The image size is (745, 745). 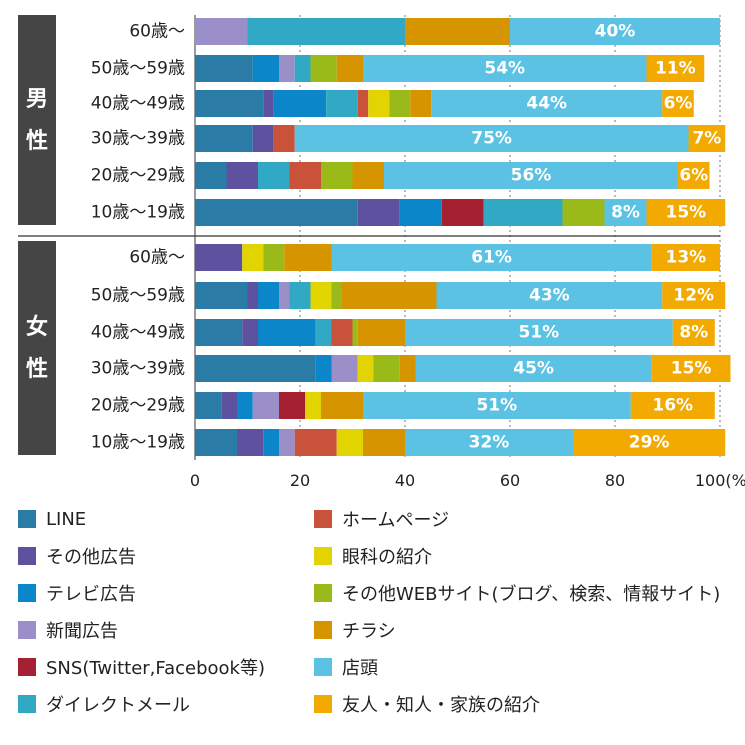 What do you see at coordinates (37, 99) in the screenshot?
I see `group-label-char: 男` at bounding box center [37, 99].